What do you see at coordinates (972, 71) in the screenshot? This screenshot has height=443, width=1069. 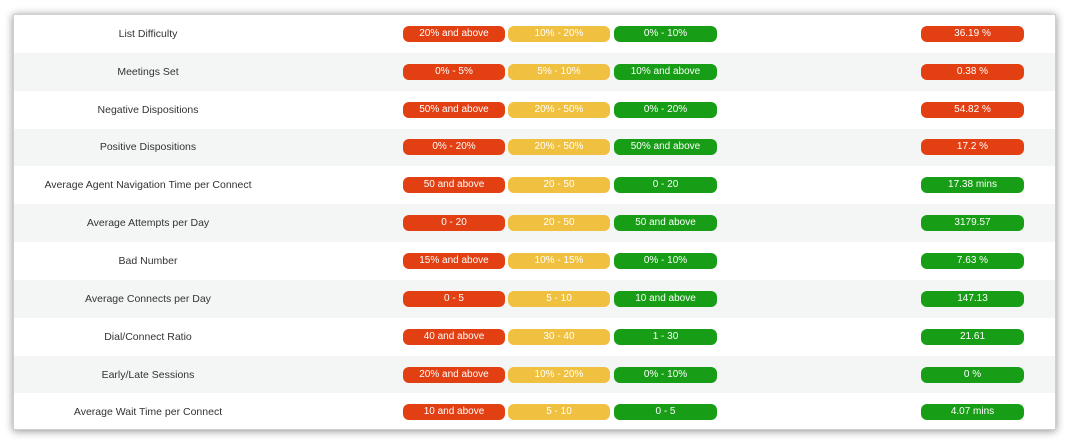 I see `metric-value-badge: 0.38 %` at bounding box center [972, 71].